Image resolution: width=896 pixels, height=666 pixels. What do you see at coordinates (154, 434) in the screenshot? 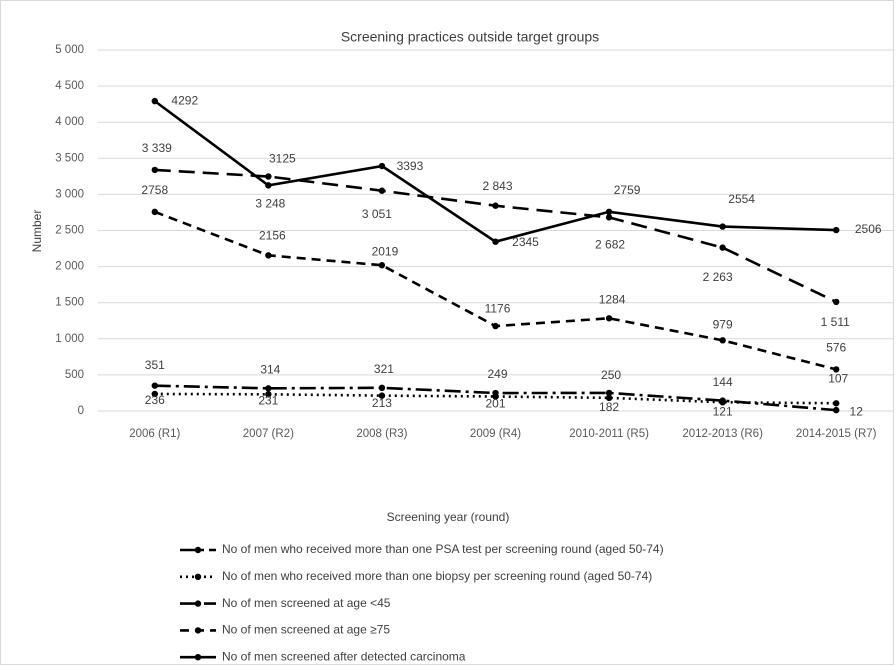
I see `x-tick-label: 2006 (R1)` at bounding box center [154, 434].